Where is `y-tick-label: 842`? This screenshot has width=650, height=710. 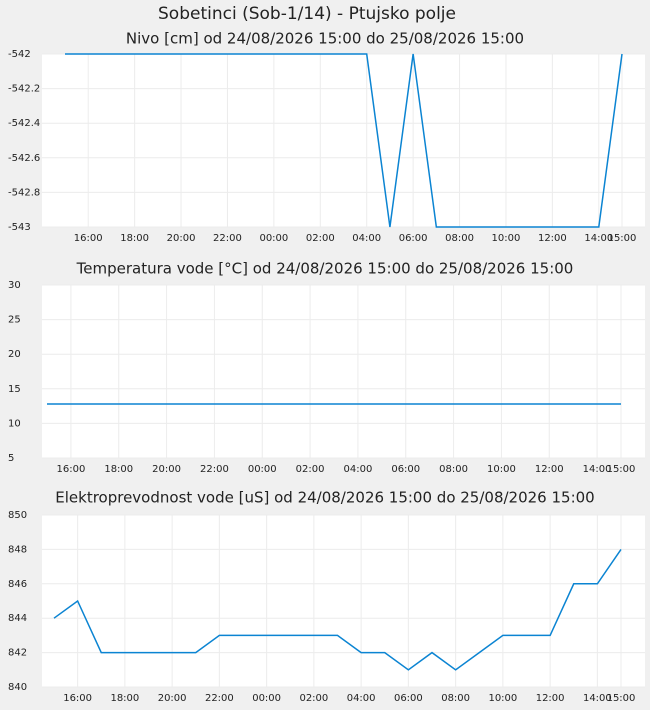
y-tick-label: 842 is located at coordinates (17, 653).